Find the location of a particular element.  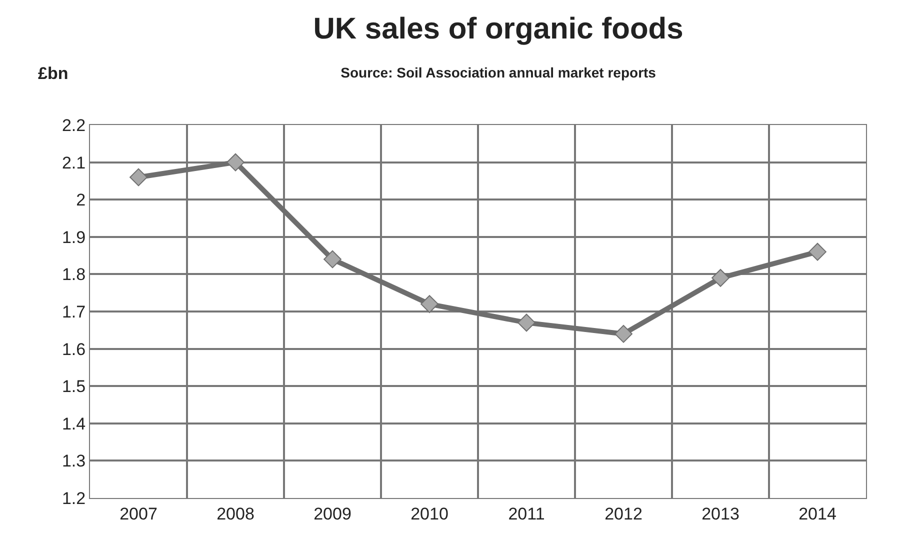

chart-title: UK sales of organic foods is located at coordinates (498, 29).